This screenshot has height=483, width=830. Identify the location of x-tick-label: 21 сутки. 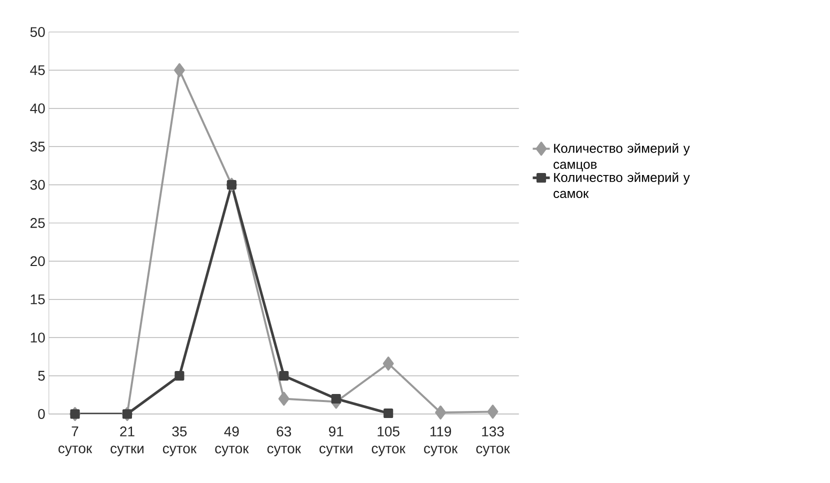
(127, 441).